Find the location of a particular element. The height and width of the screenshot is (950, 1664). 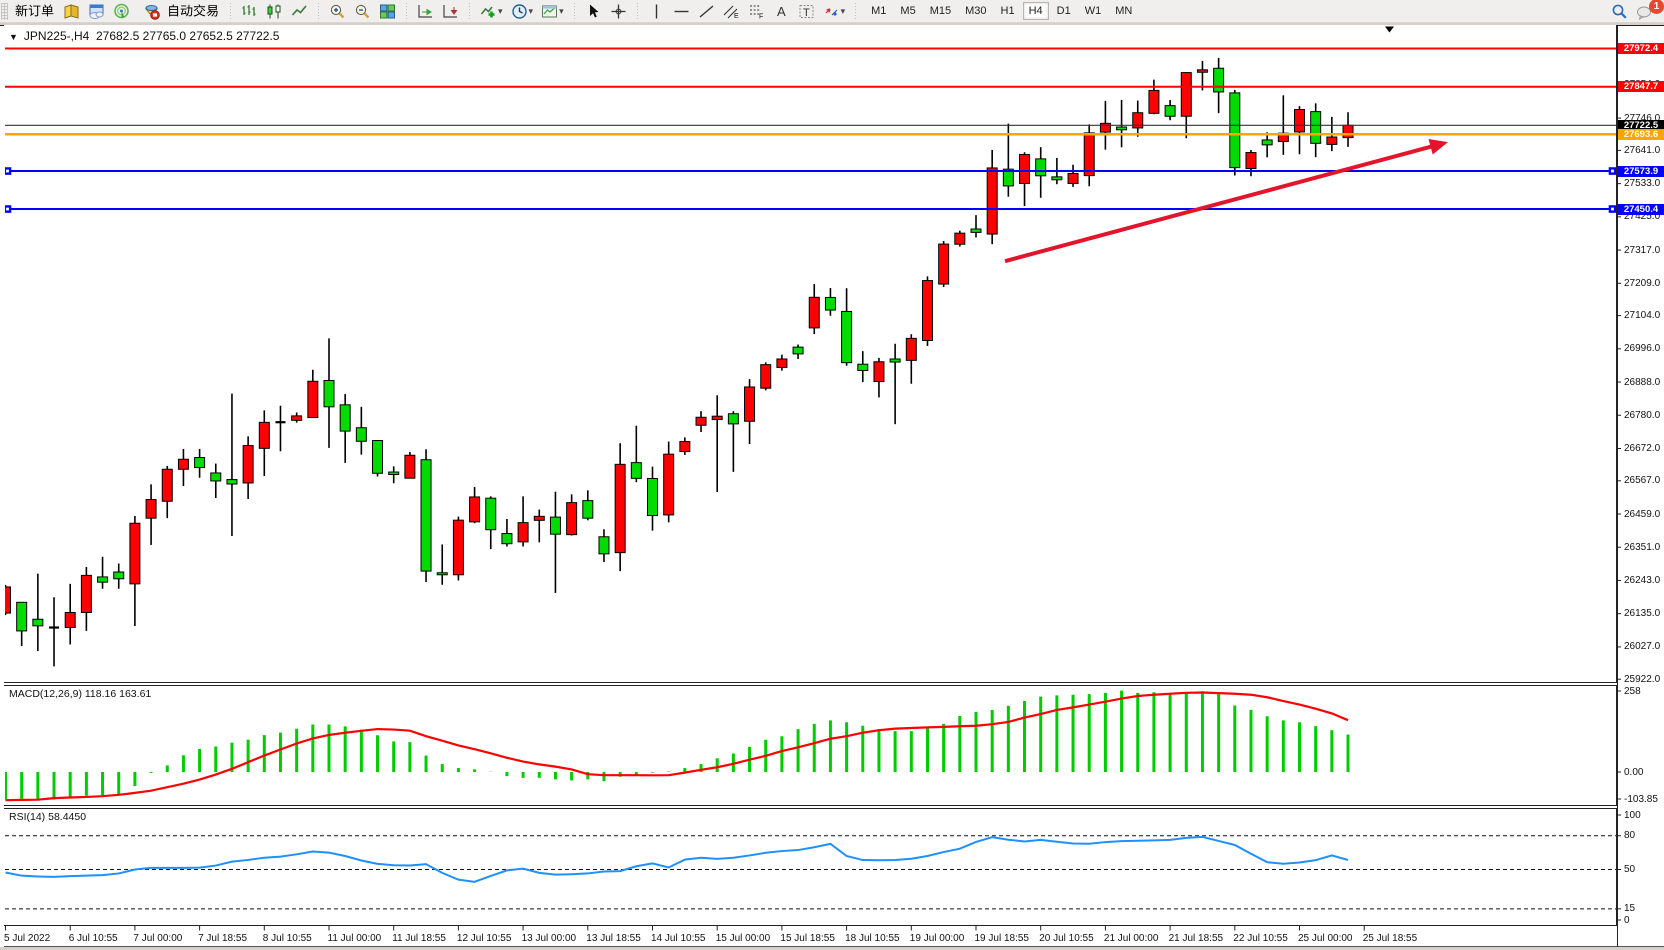

timeframe-H4: H4 is located at coordinates (1035, 11).